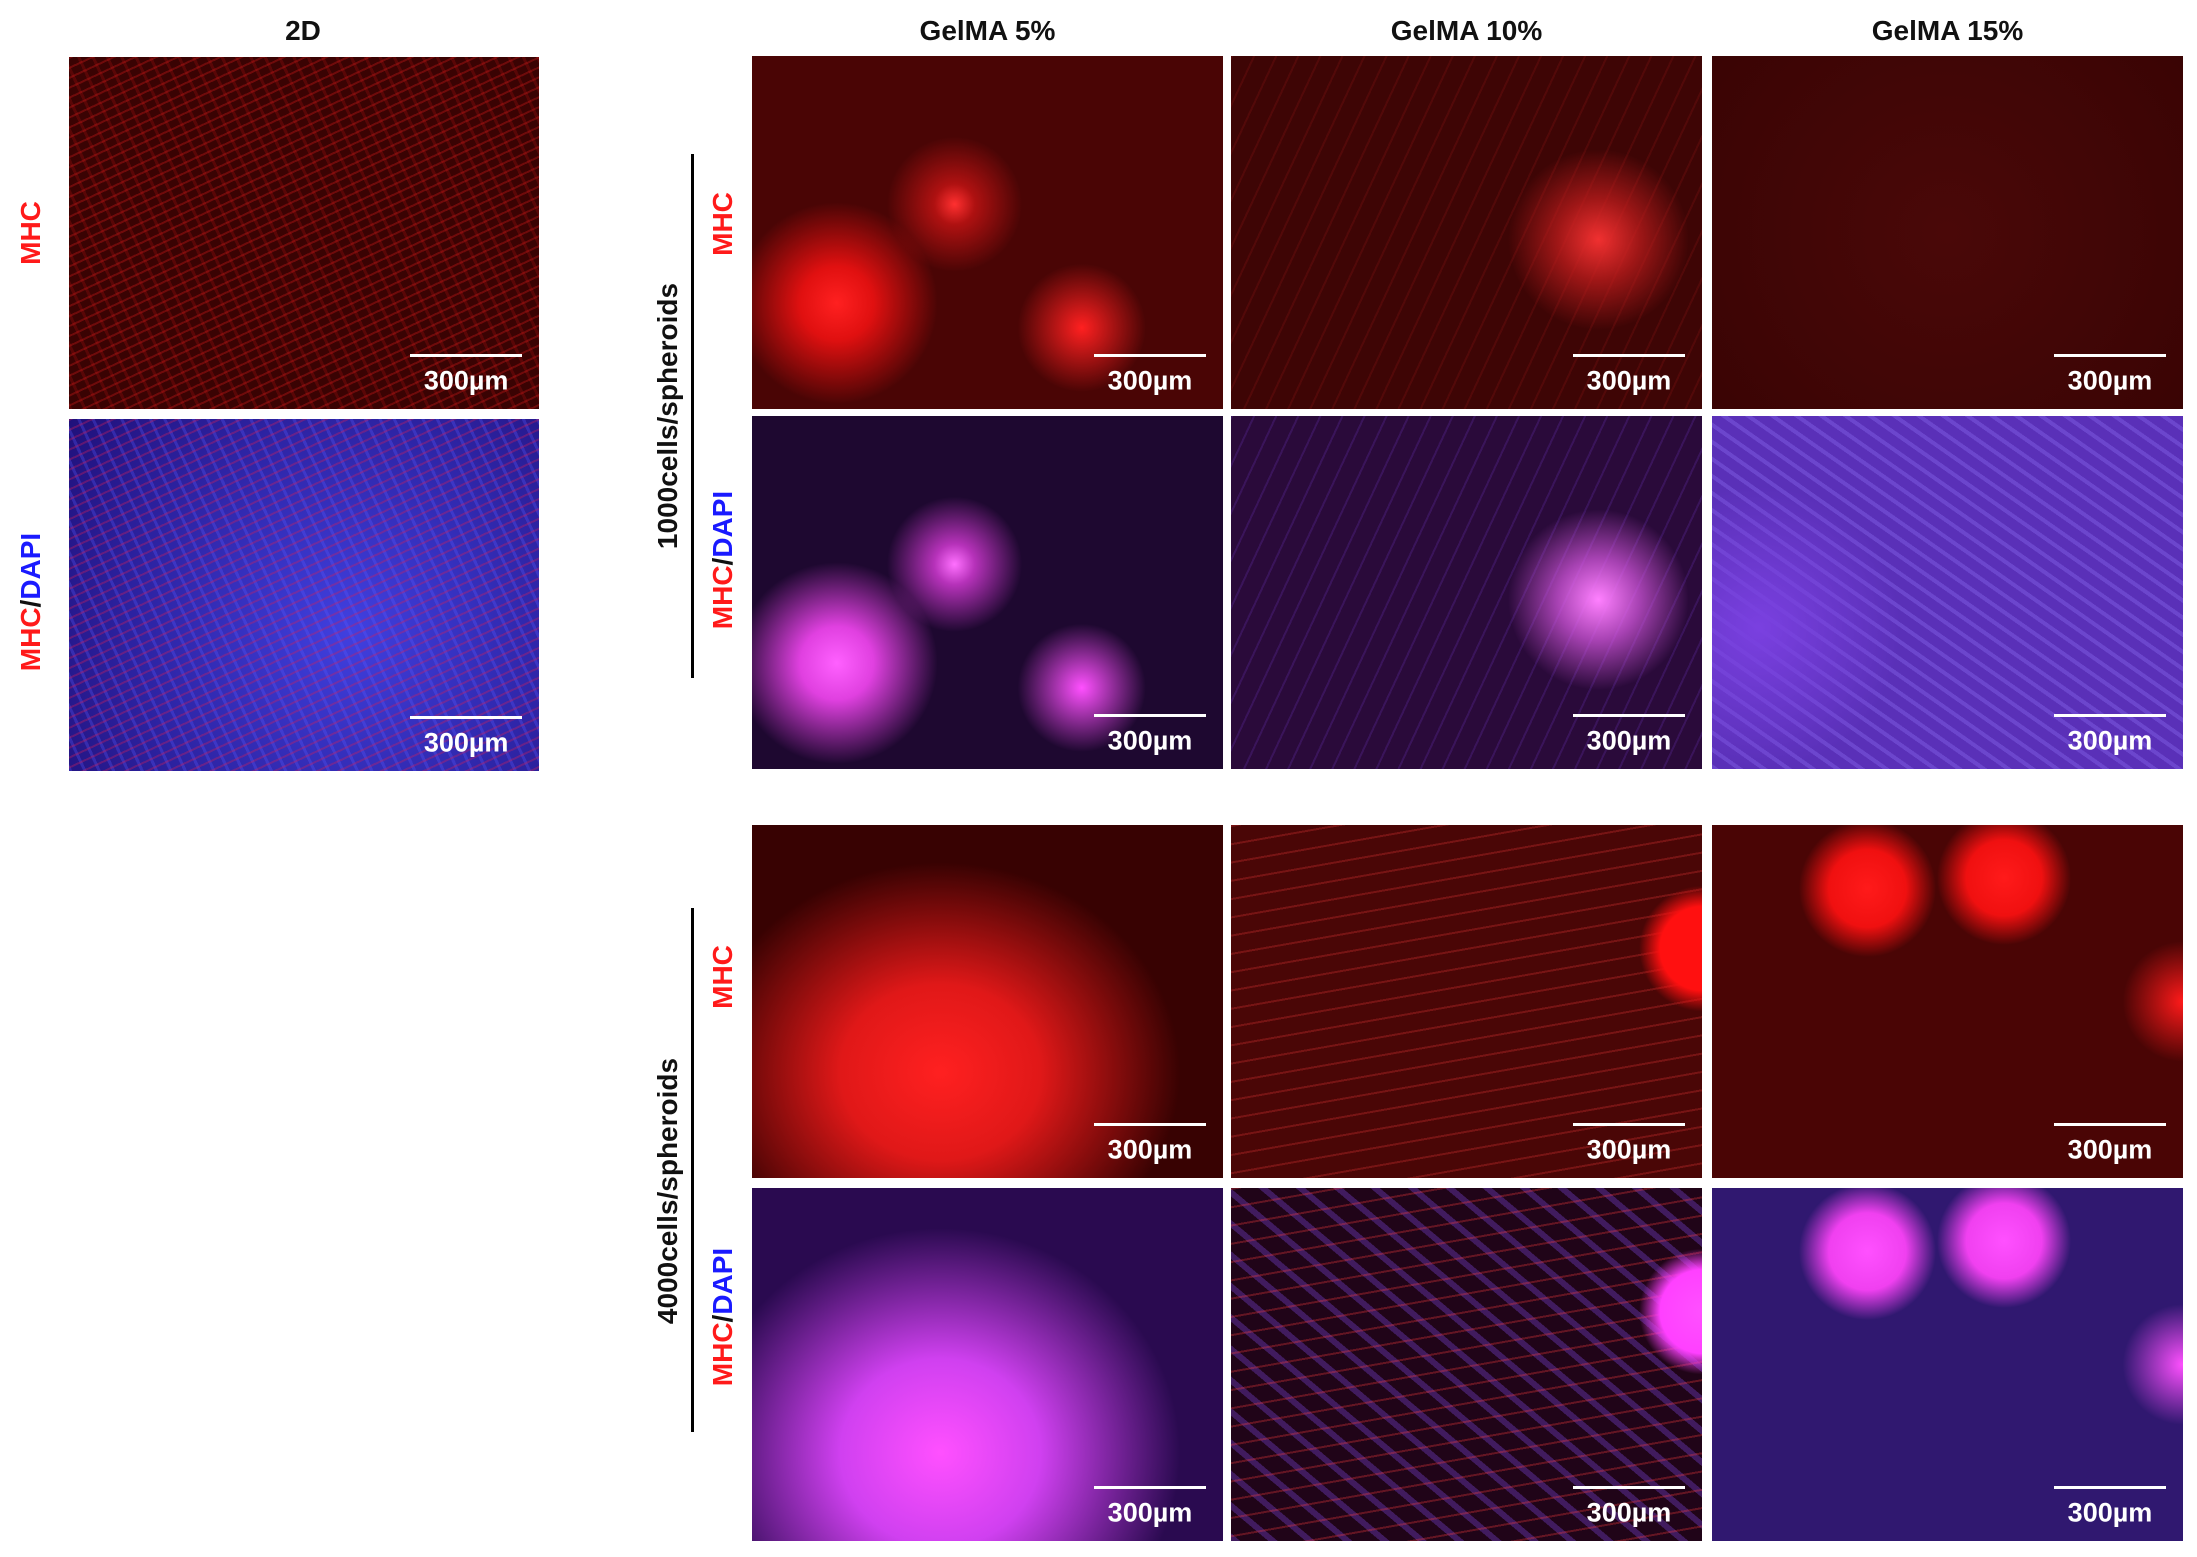 The height and width of the screenshot is (1557, 2197). I want to click on column-header: 2D, so click(303, 30).